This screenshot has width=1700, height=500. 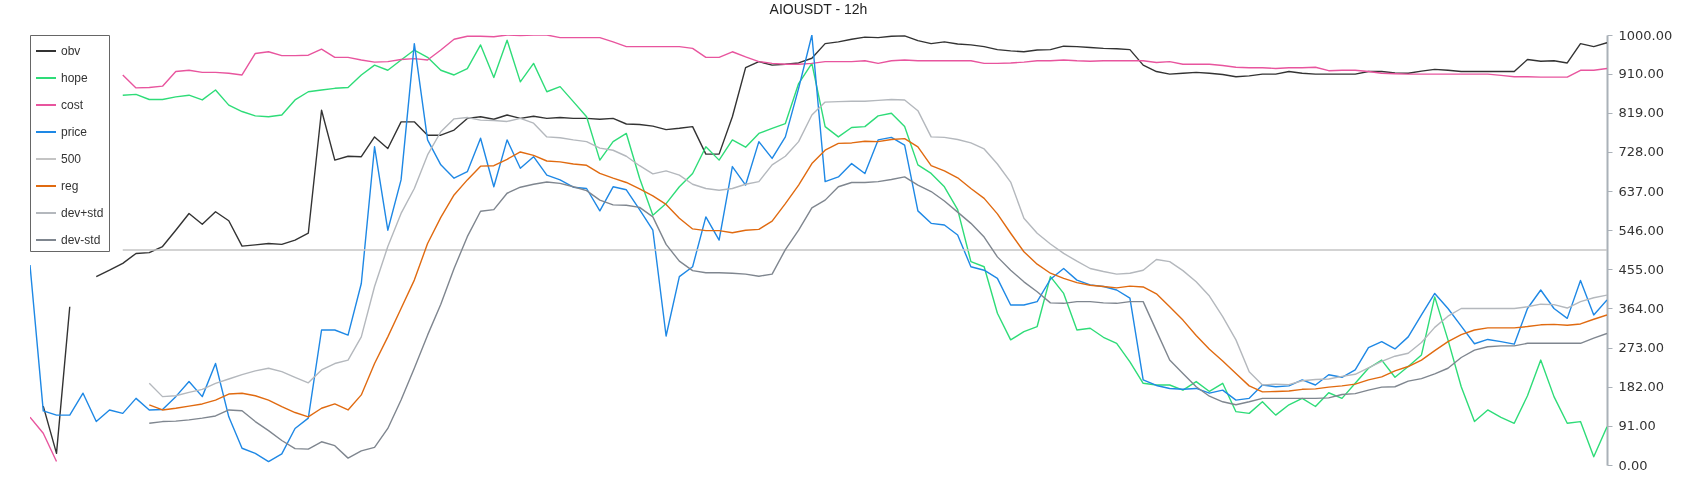 I want to click on y-tick-label: 273.00, so click(x=1641, y=348).